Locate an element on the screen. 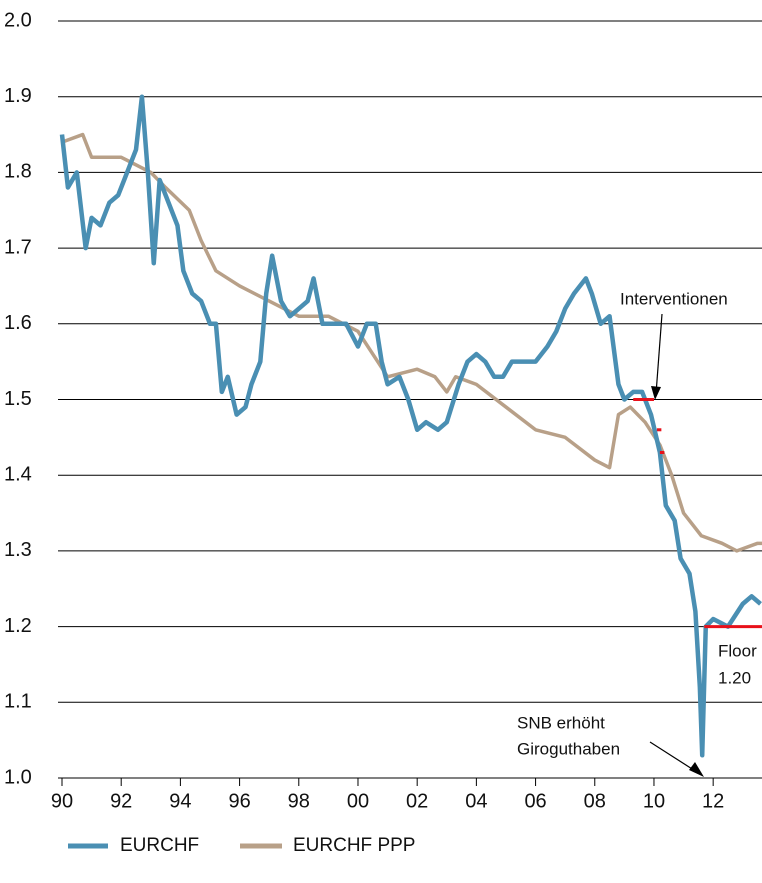 The width and height of the screenshot is (762, 883). x-tick-label: 02 is located at coordinates (417, 801).